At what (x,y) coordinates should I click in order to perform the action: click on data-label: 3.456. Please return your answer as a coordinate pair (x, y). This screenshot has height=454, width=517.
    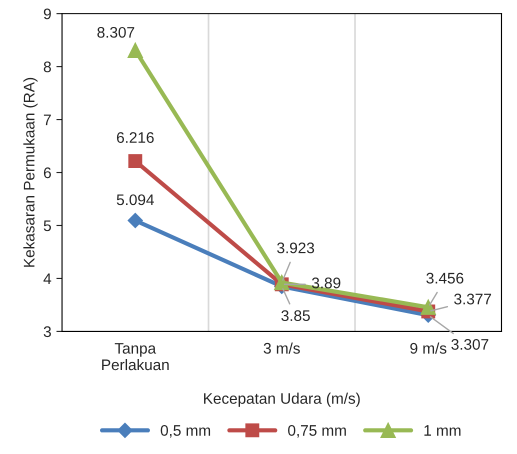
    Looking at the image, I should click on (445, 278).